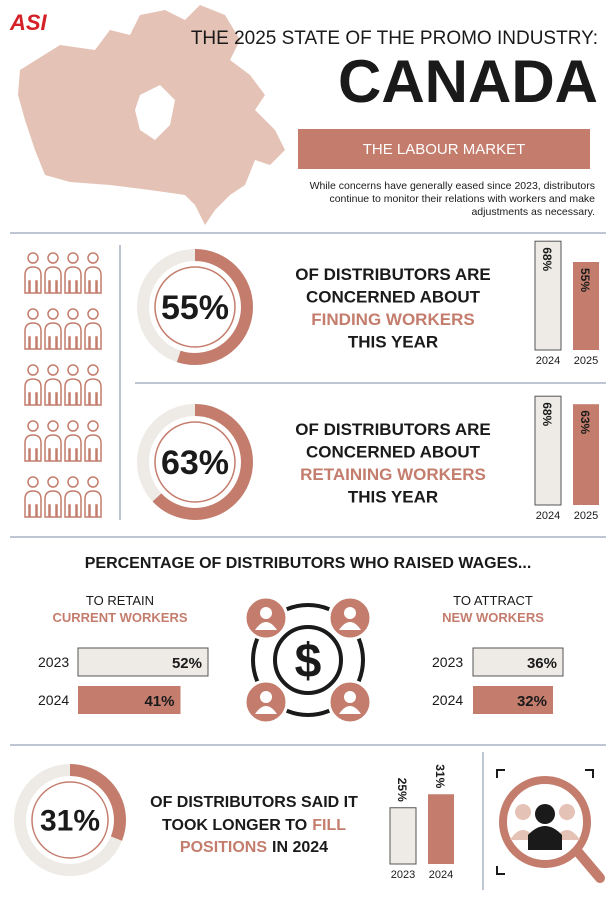 This screenshot has height=900, width=616. Describe the element at coordinates (493, 600) in the screenshot. I see `group-lead: TO ATTRACT` at that location.